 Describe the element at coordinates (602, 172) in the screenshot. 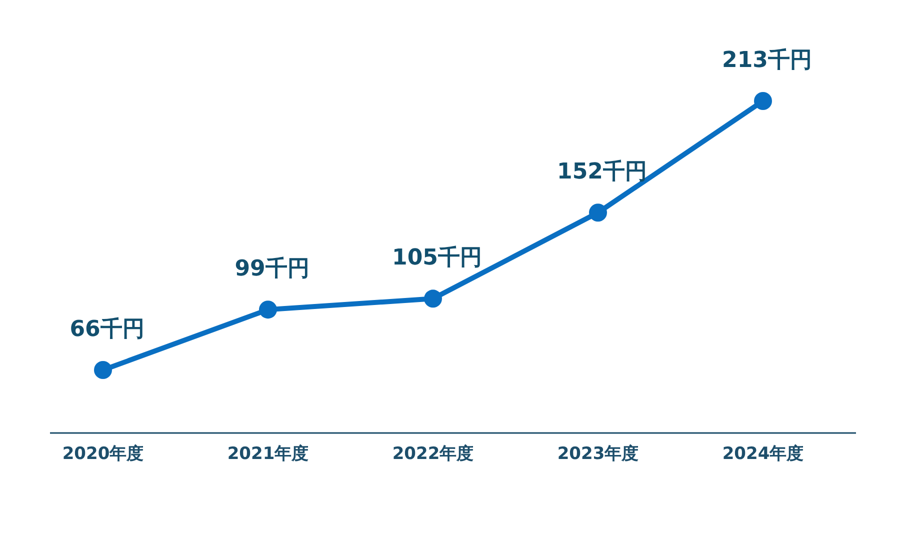

I see `data-label: 152千円` at that location.